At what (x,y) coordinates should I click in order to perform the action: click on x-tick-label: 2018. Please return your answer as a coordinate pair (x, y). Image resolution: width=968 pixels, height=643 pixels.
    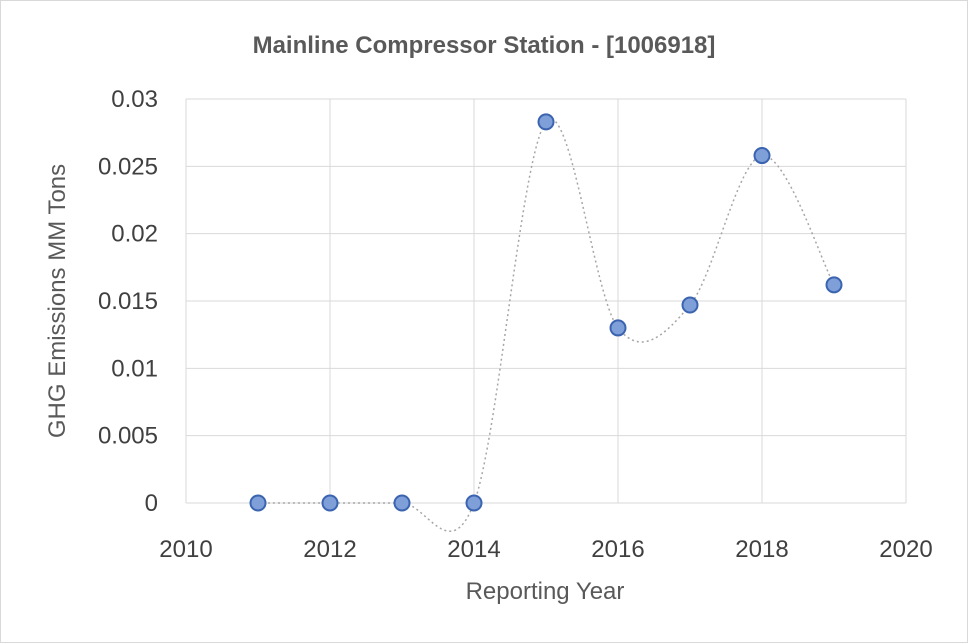
    Looking at the image, I should click on (761, 549).